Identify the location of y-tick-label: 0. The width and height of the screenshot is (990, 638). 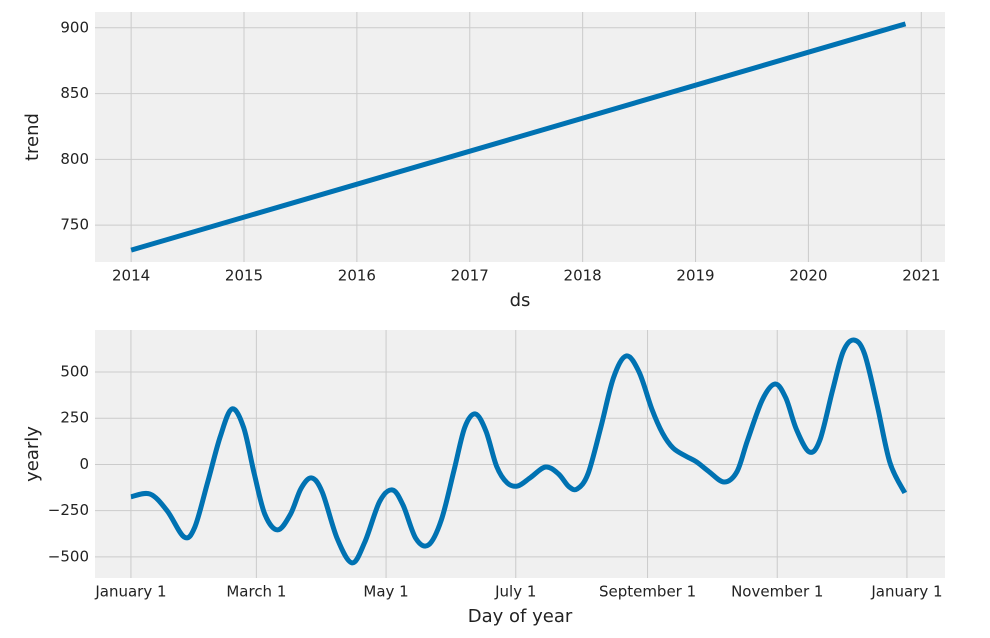
(84, 464).